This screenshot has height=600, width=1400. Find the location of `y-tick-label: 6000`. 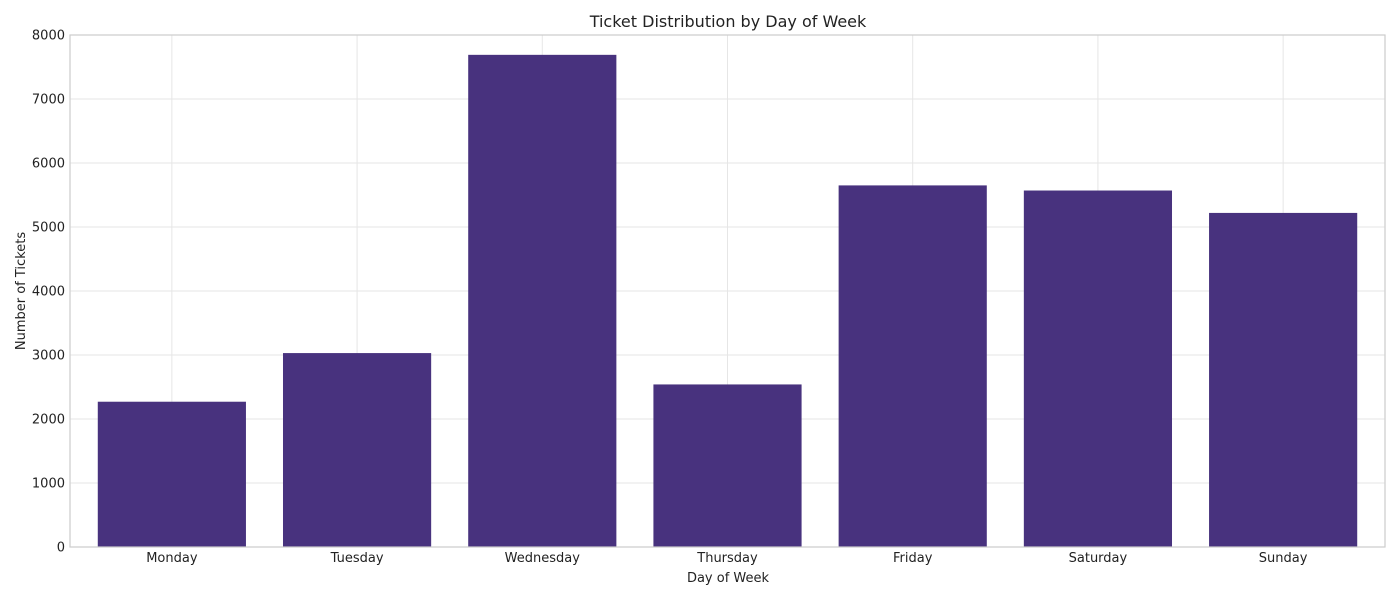

y-tick-label: 6000 is located at coordinates (48, 164).